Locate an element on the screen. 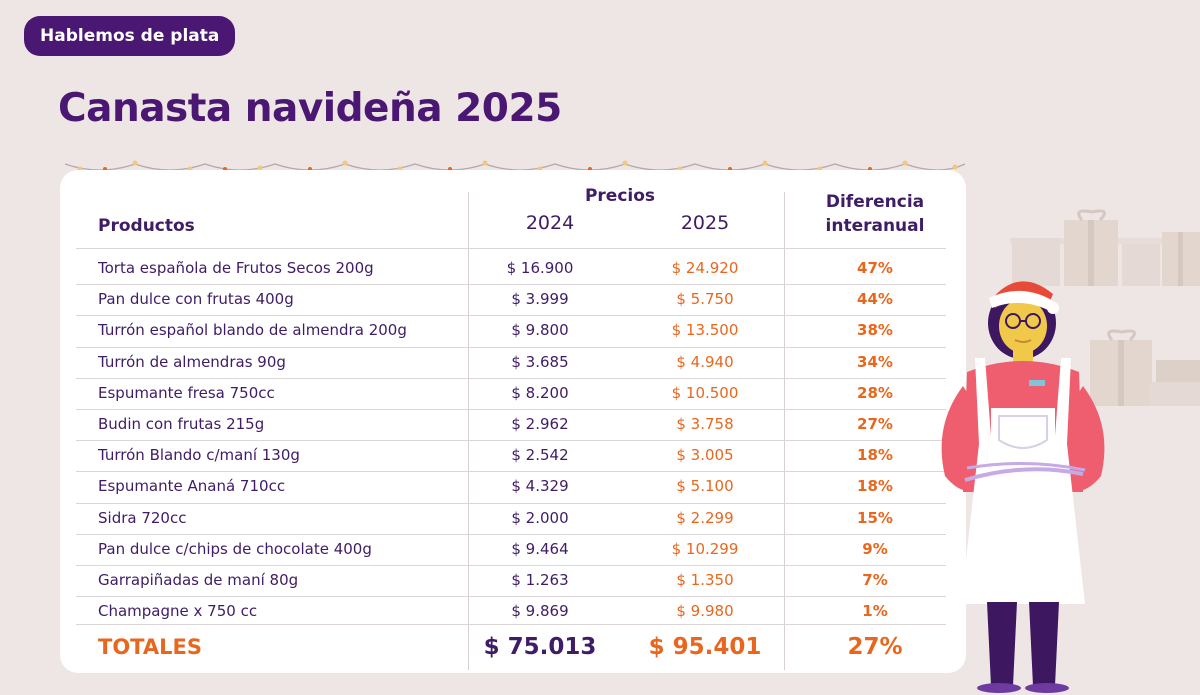 The width and height of the screenshot is (1200, 695). difference-percent: 9% is located at coordinates (875, 548).